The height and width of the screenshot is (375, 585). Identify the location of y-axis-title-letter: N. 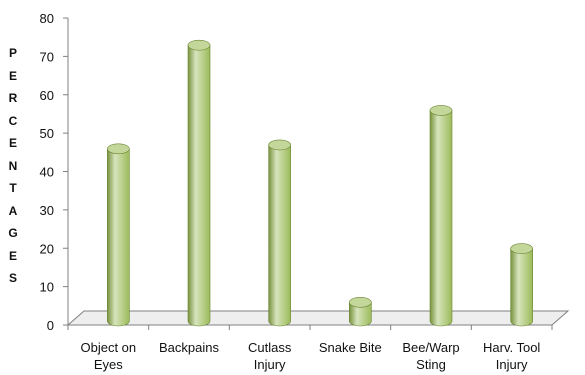
(13, 165).